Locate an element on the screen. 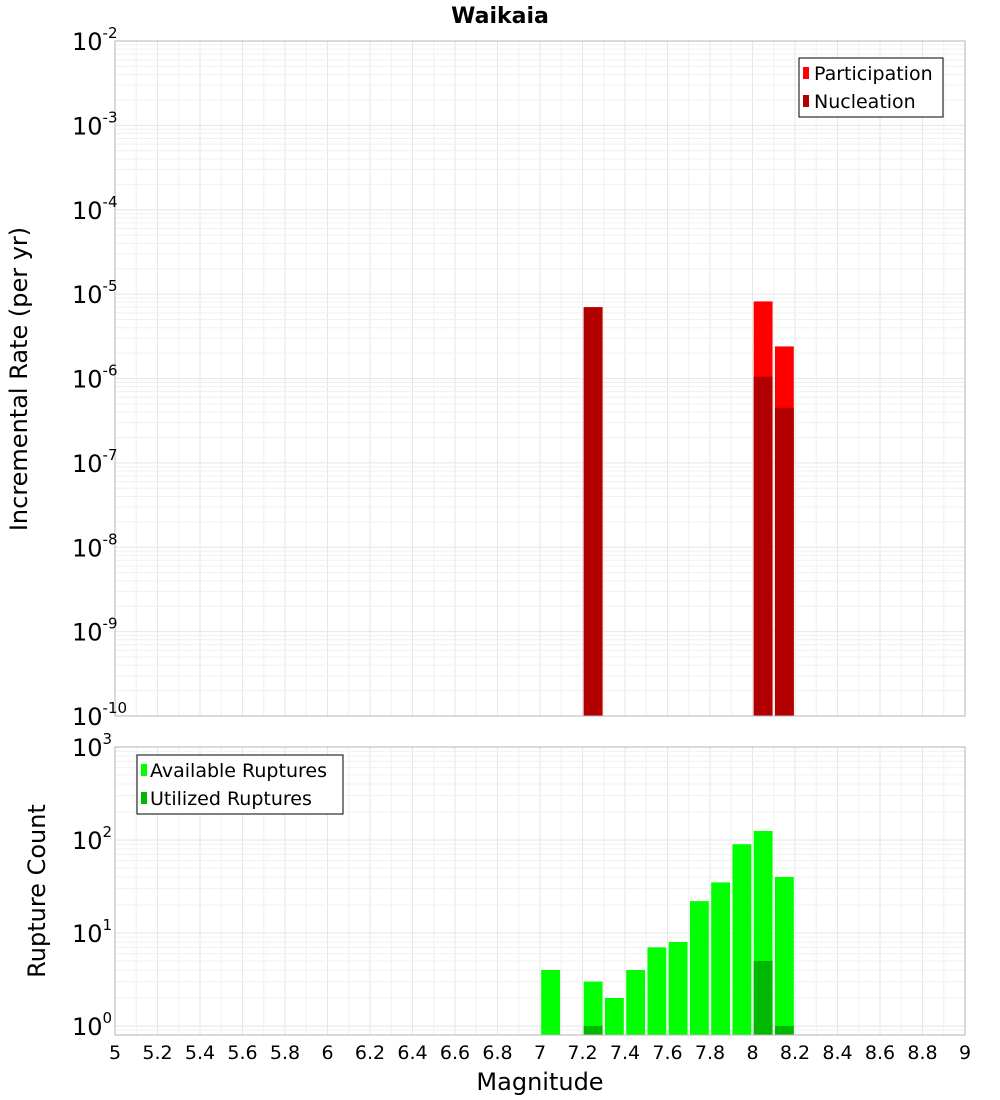 Image resolution: width=1000 pixels, height=1100 pixels. y-tick-label: 10⁰ is located at coordinates (92, 1025).